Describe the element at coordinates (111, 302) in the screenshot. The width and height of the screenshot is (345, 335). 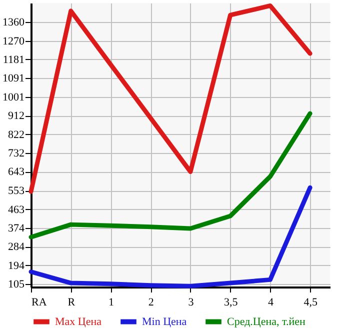
I see `x-tick-label: 1` at that location.